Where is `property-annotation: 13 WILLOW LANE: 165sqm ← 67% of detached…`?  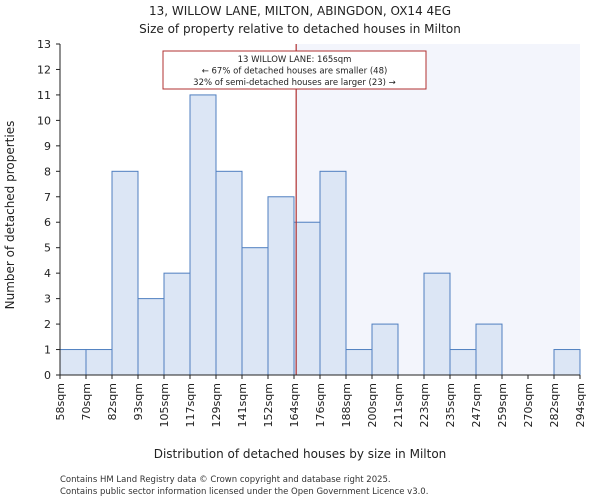 property-annotation: 13 WILLOW LANE: 165sqm ← 67% of detached… is located at coordinates (294, 70).